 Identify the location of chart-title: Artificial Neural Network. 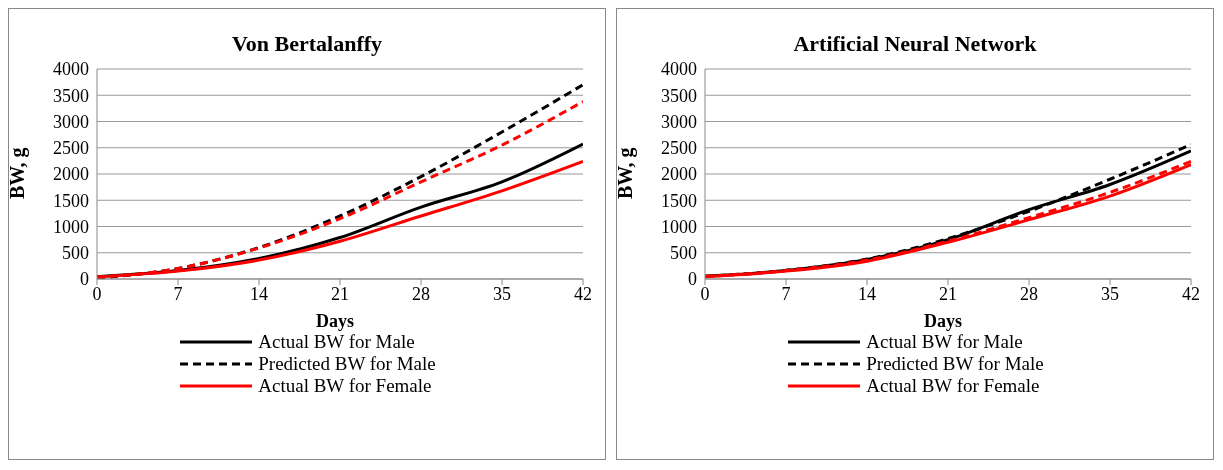
(915, 44).